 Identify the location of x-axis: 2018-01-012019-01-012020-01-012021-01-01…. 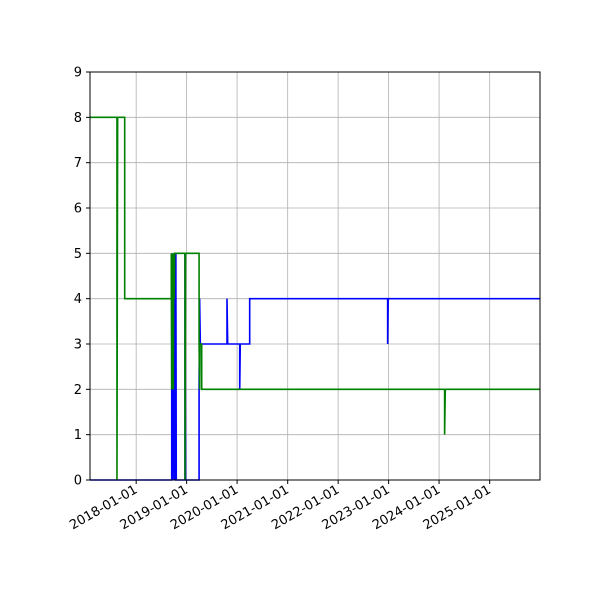
(280, 506).